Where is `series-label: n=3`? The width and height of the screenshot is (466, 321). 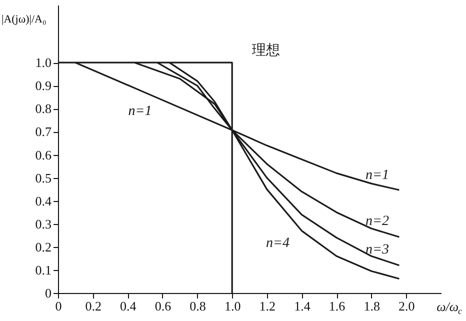
series-label: n=3 is located at coordinates (377, 250).